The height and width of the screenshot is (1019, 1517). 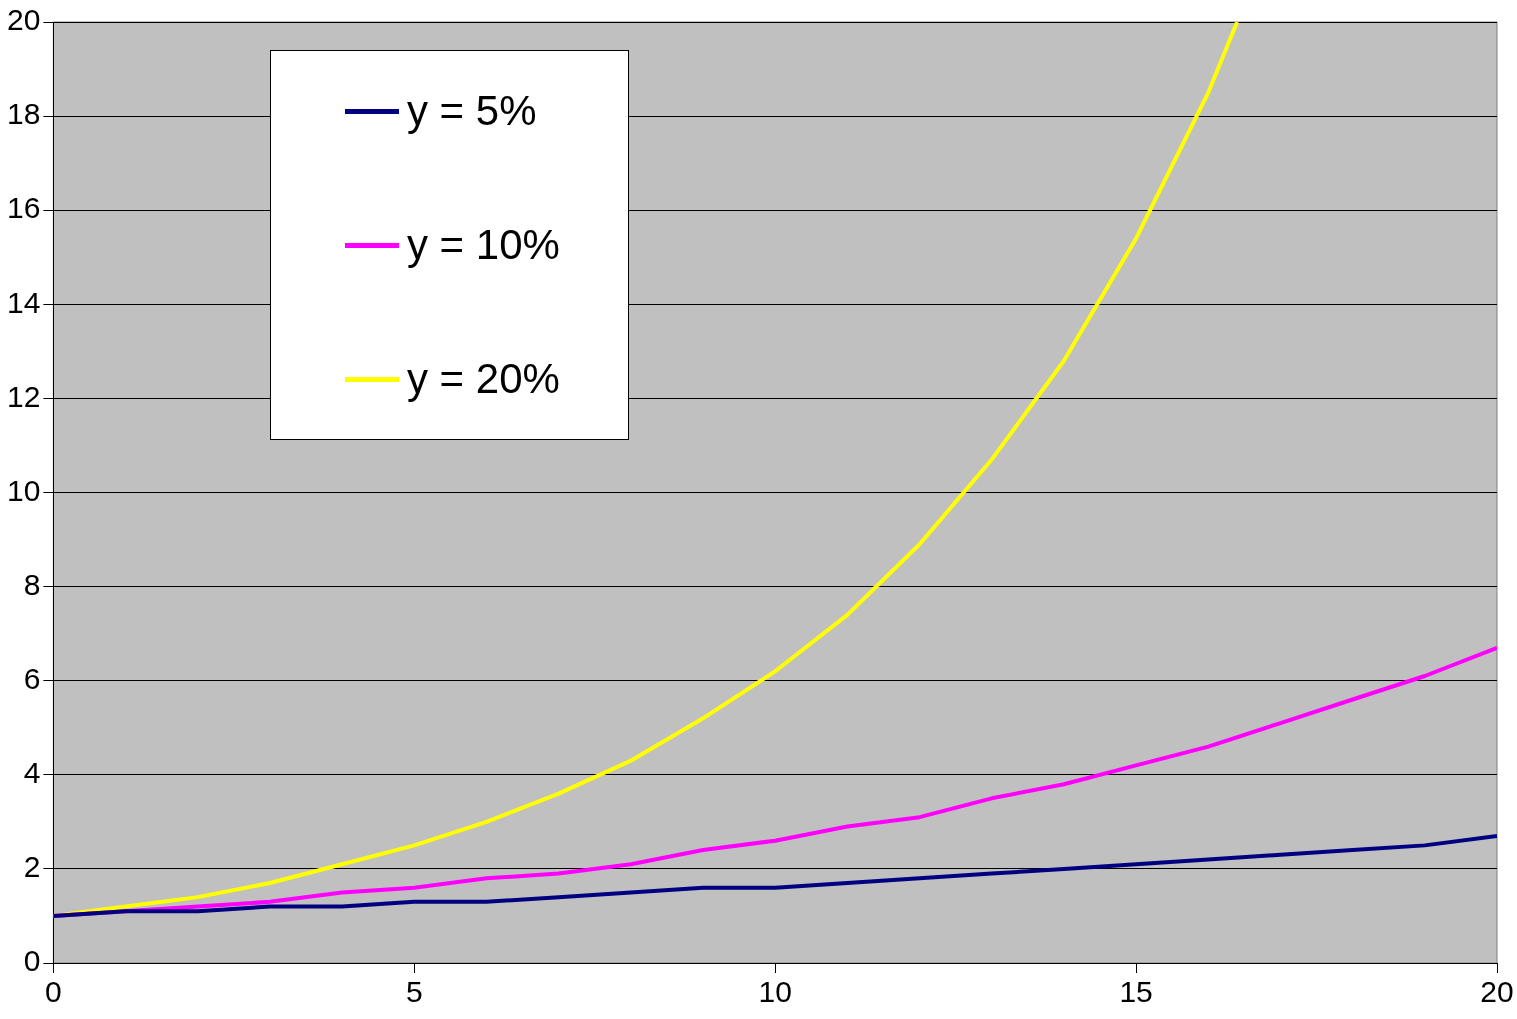 I want to click on y-tick-label: 8, so click(x=32, y=584).